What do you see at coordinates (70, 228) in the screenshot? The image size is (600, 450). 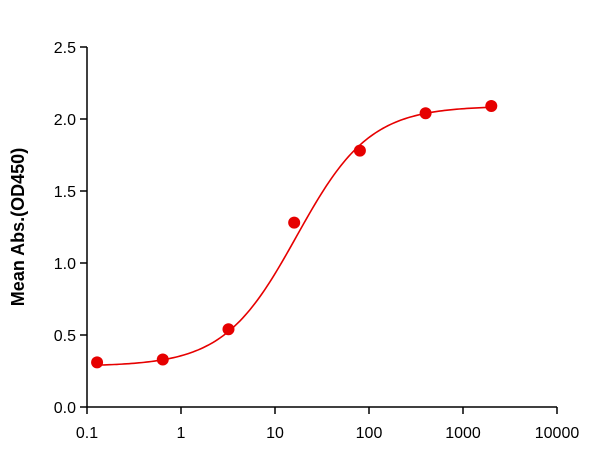 I see `y-ticks: 0.0 0.5 1.0 1.5 2.0 2.5` at bounding box center [70, 228].